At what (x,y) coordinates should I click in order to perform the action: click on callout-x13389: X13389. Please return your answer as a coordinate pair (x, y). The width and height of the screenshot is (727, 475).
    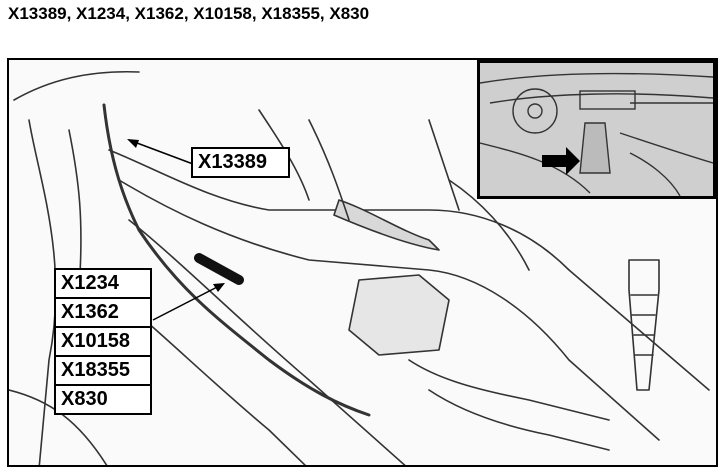
    Looking at the image, I should click on (240, 162).